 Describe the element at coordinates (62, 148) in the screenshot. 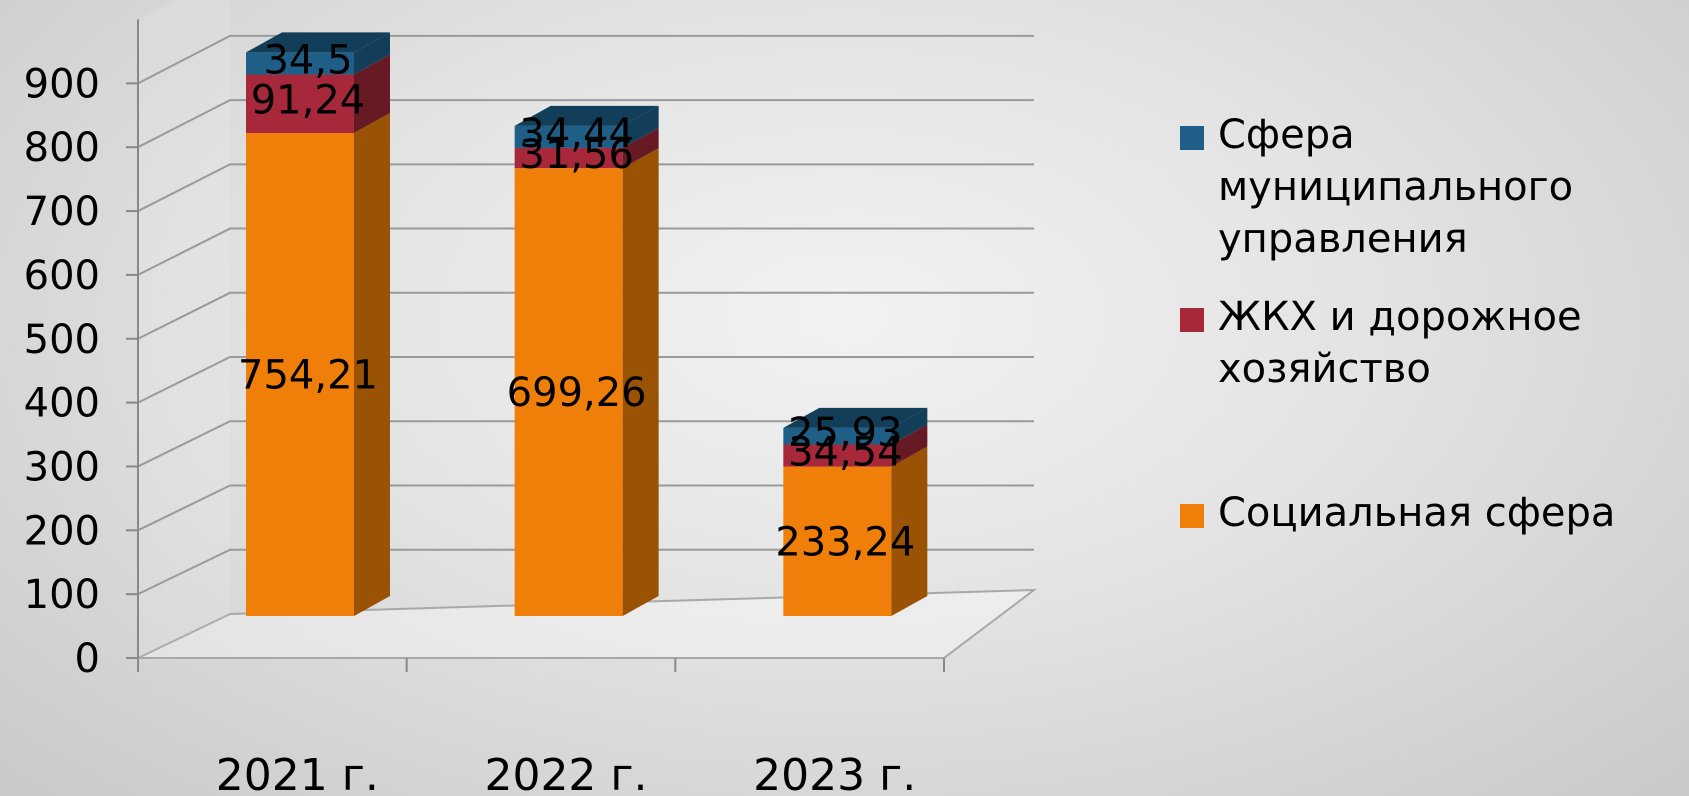

I see `y-tick-label: 800` at that location.